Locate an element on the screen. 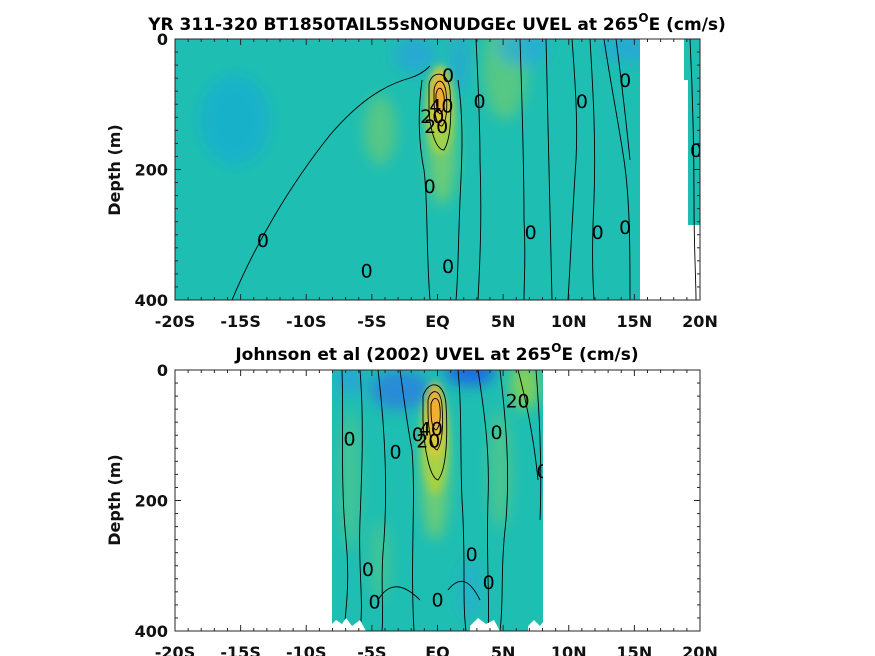 The width and height of the screenshot is (875, 656). panel-top-x-tick-label: -20S is located at coordinates (175, 321).